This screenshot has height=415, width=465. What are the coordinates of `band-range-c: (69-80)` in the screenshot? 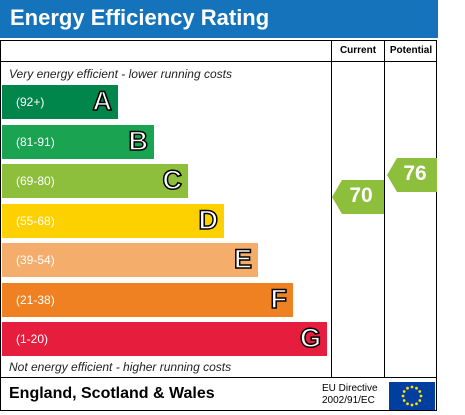 It's located at (35, 181).